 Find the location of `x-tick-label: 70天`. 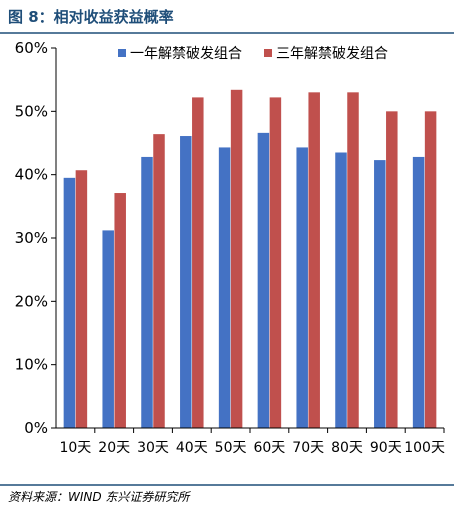

x-tick-label: 70天 is located at coordinates (308, 448).